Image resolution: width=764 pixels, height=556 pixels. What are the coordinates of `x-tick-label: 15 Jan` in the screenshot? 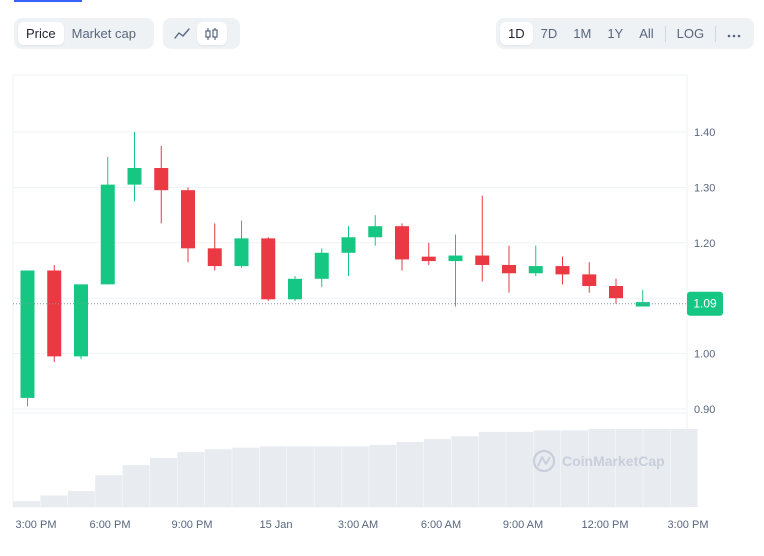 It's located at (275, 525).